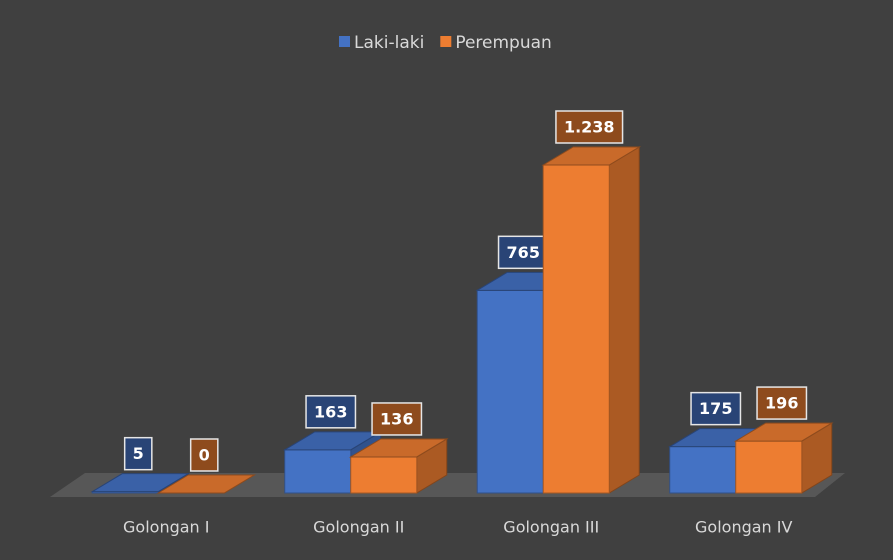  What do you see at coordinates (624, 320) in the screenshot?
I see `bar-side` at bounding box center [624, 320].